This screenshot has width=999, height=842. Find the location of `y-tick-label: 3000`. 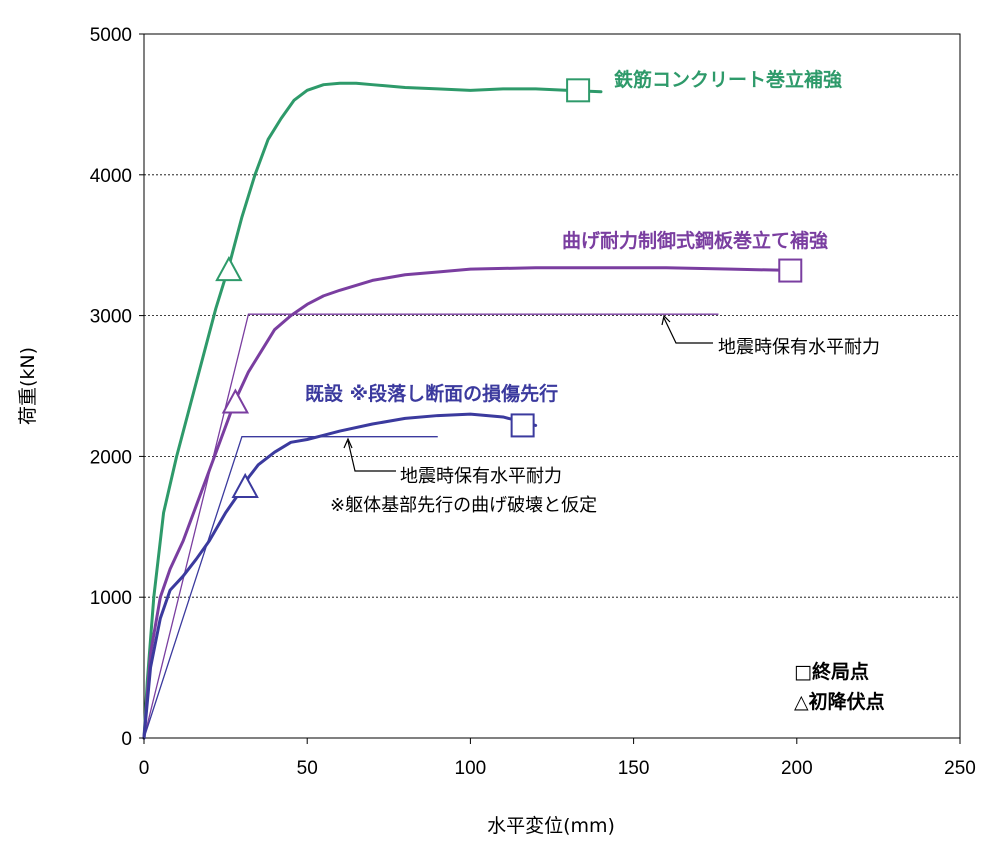

y-tick-label: 3000 is located at coordinates (111, 317).